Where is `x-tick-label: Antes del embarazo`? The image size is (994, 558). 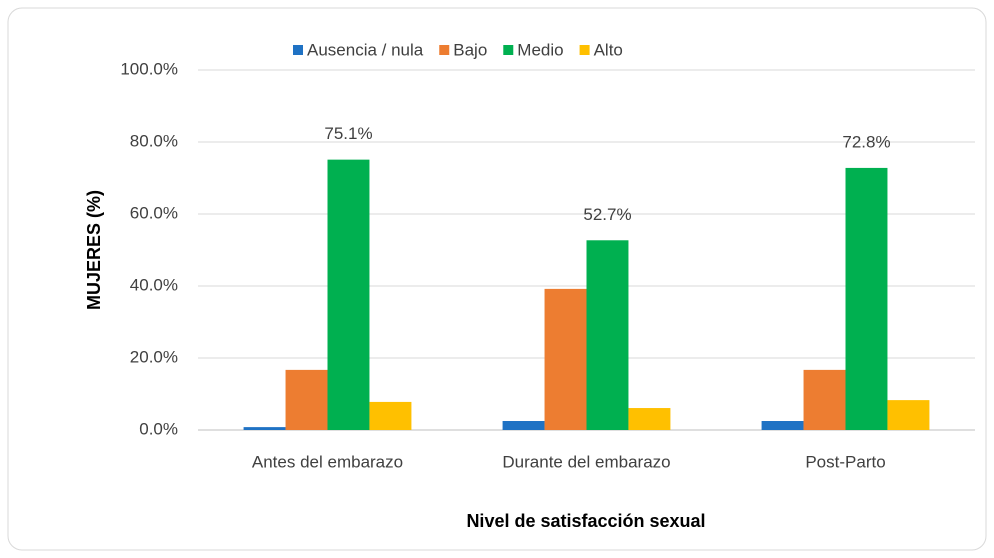 x-tick-label: Antes del embarazo is located at coordinates (327, 461).